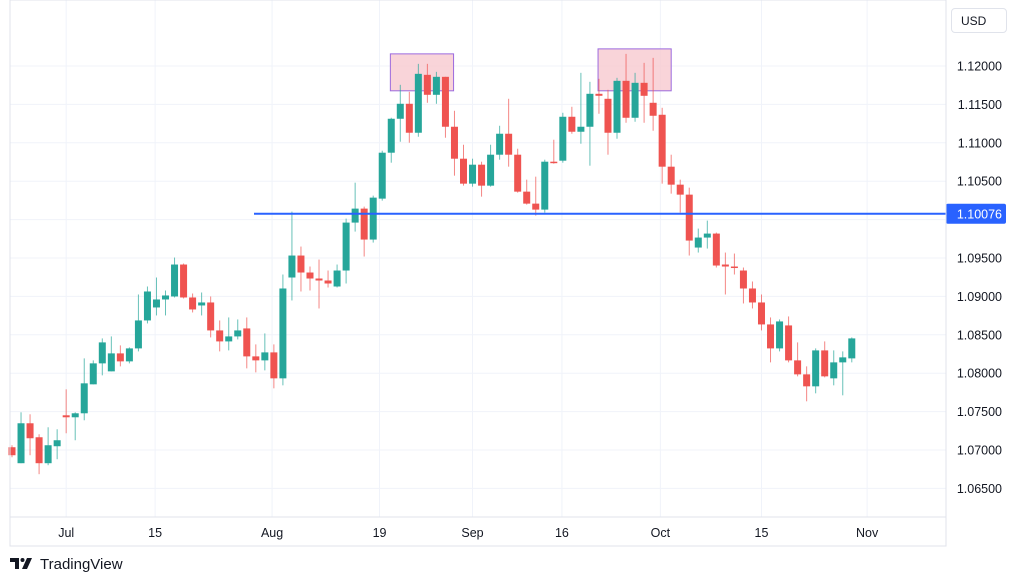 The image size is (1024, 585). What do you see at coordinates (979, 412) in the screenshot?
I see `price-tick-label: 1.07500` at bounding box center [979, 412].